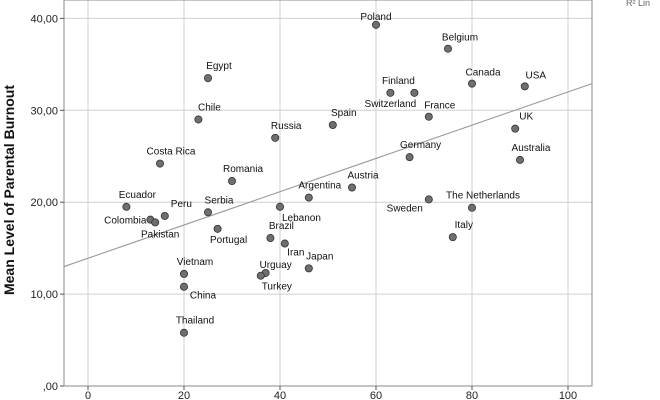  What do you see at coordinates (351, 187) in the screenshot?
I see `point-austria` at bounding box center [351, 187].